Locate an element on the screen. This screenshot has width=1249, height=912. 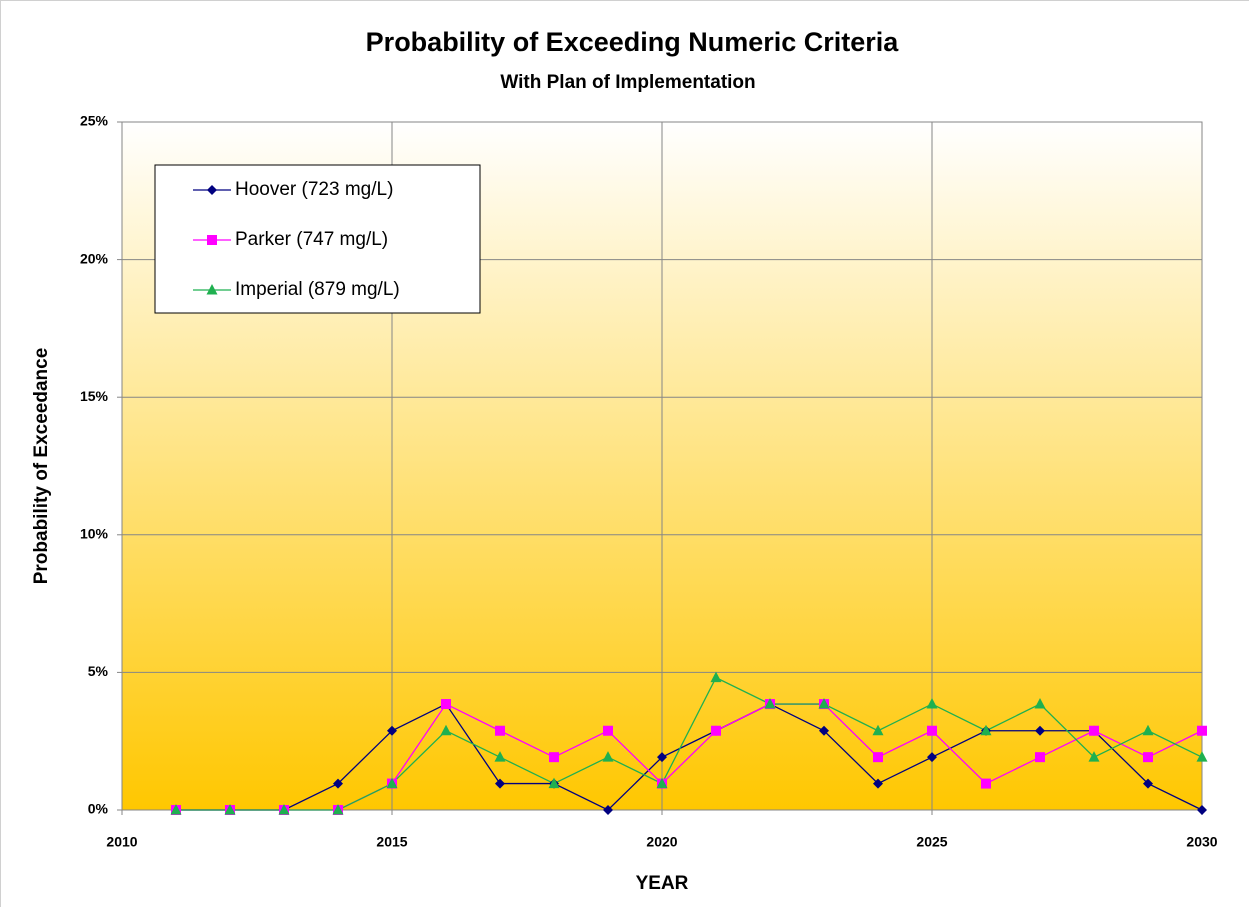
y-tick-label: 20% is located at coordinates (94, 258).